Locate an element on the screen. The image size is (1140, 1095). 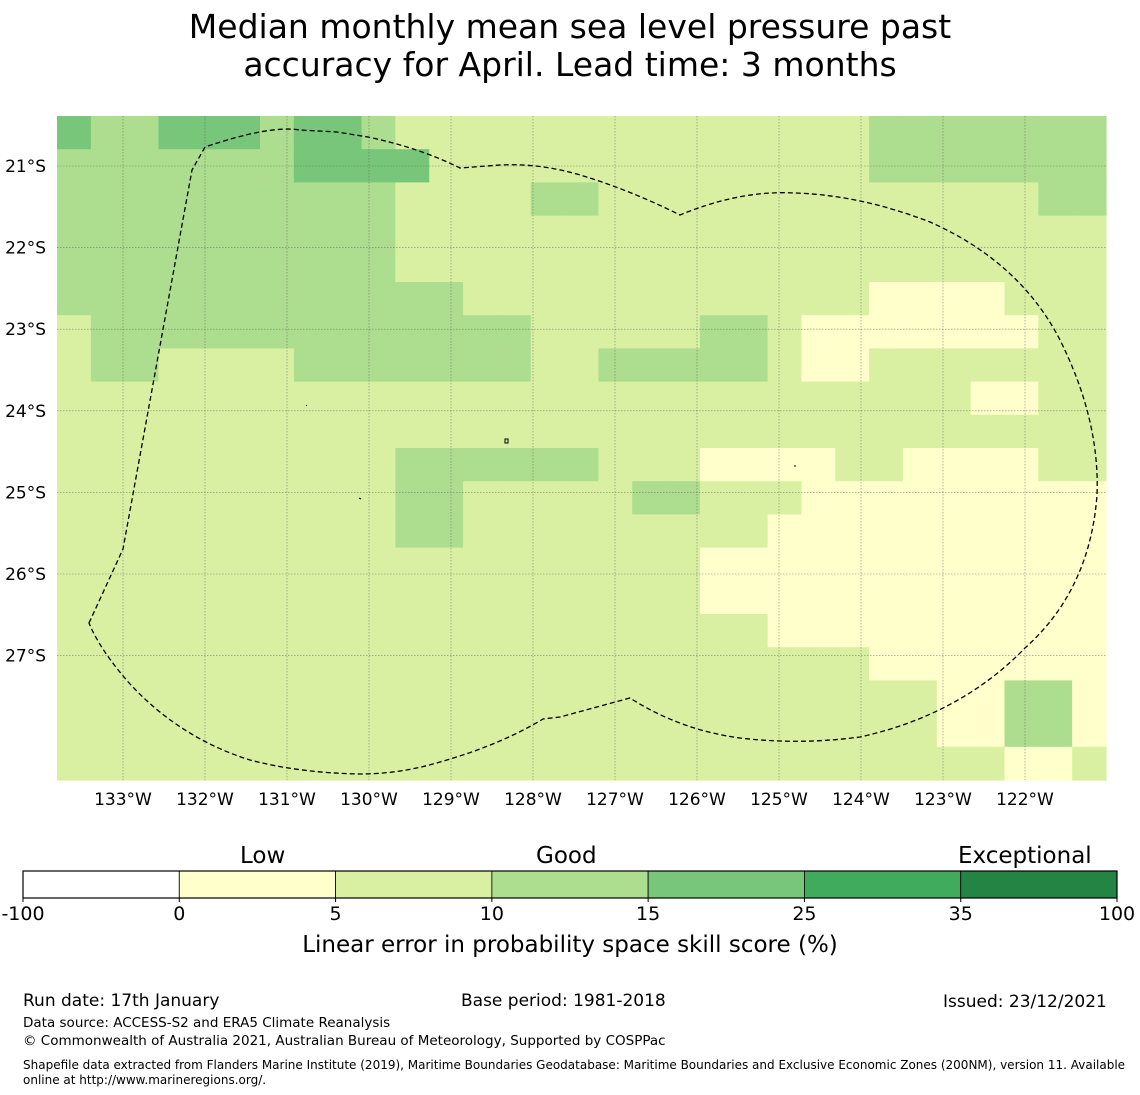
lon-tick-label: 122°W is located at coordinates (1025, 800).